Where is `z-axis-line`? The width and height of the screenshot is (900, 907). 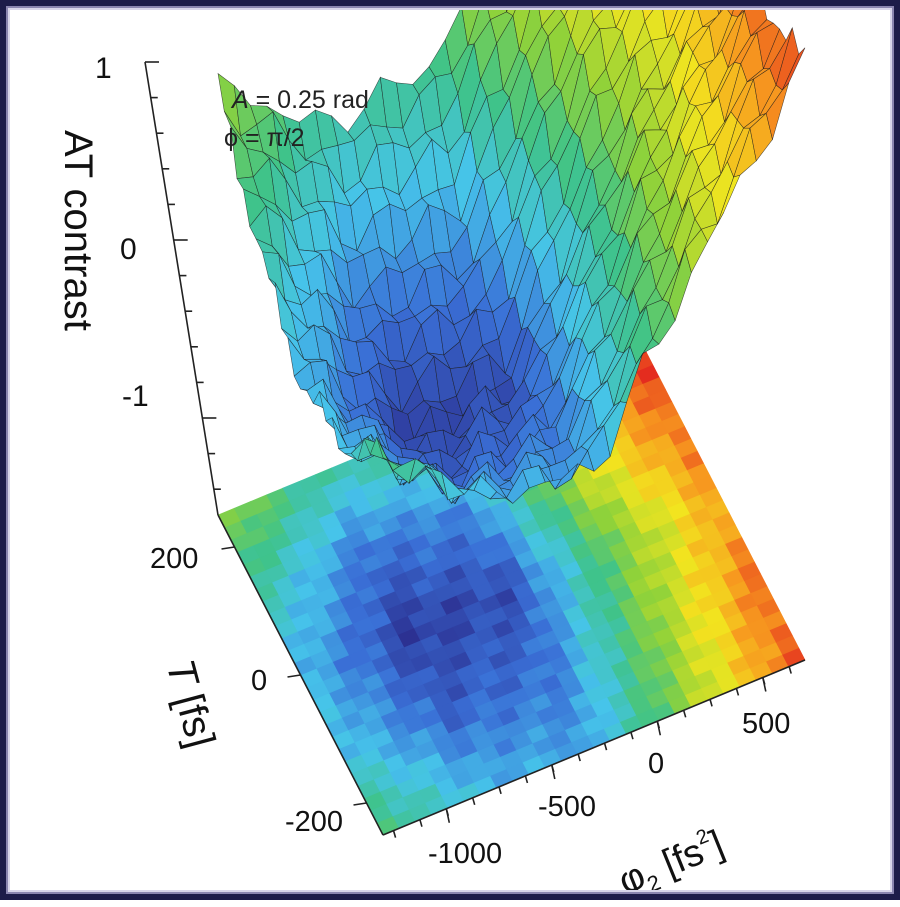 z-axis-line is located at coordinates (181, 288).